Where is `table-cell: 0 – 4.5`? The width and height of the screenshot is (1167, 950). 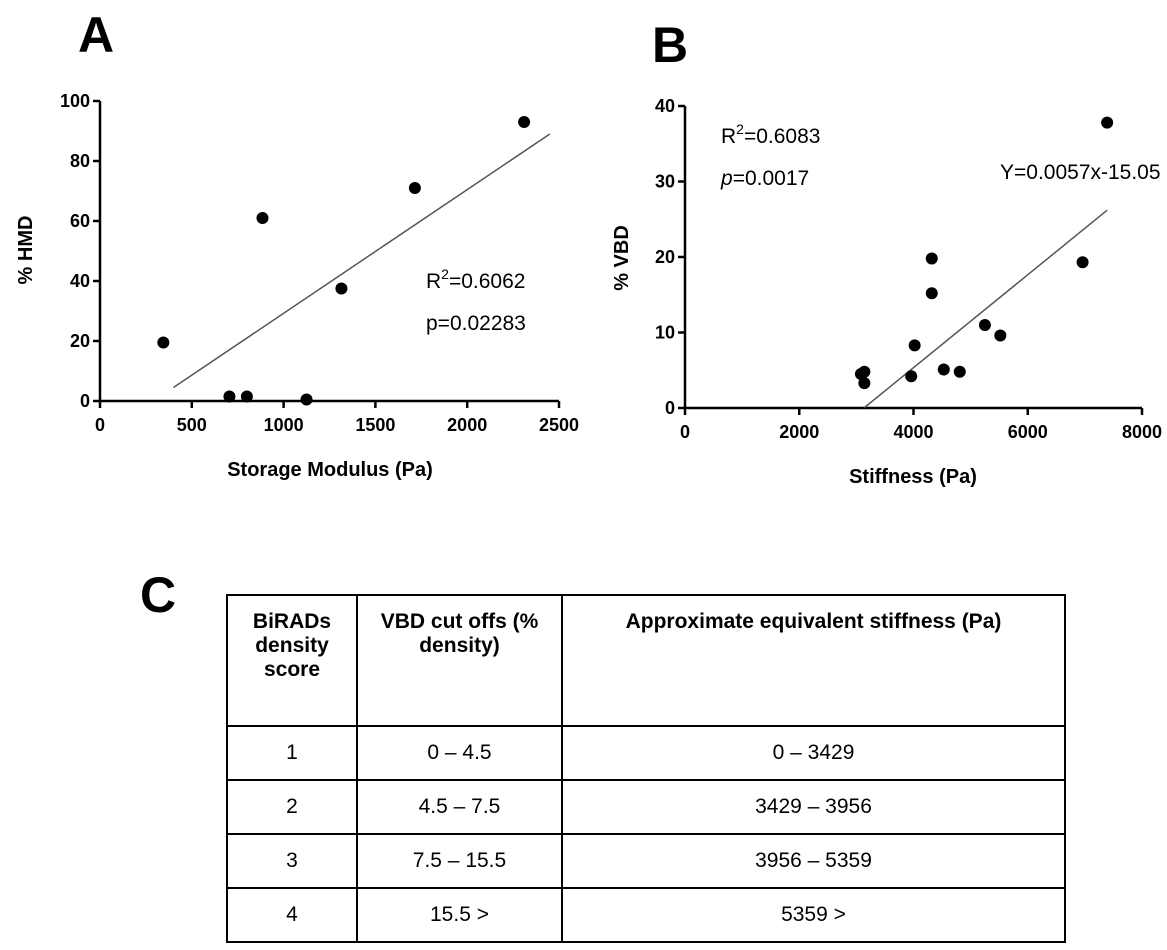 table-cell: 0 – 4.5 is located at coordinates (459, 753).